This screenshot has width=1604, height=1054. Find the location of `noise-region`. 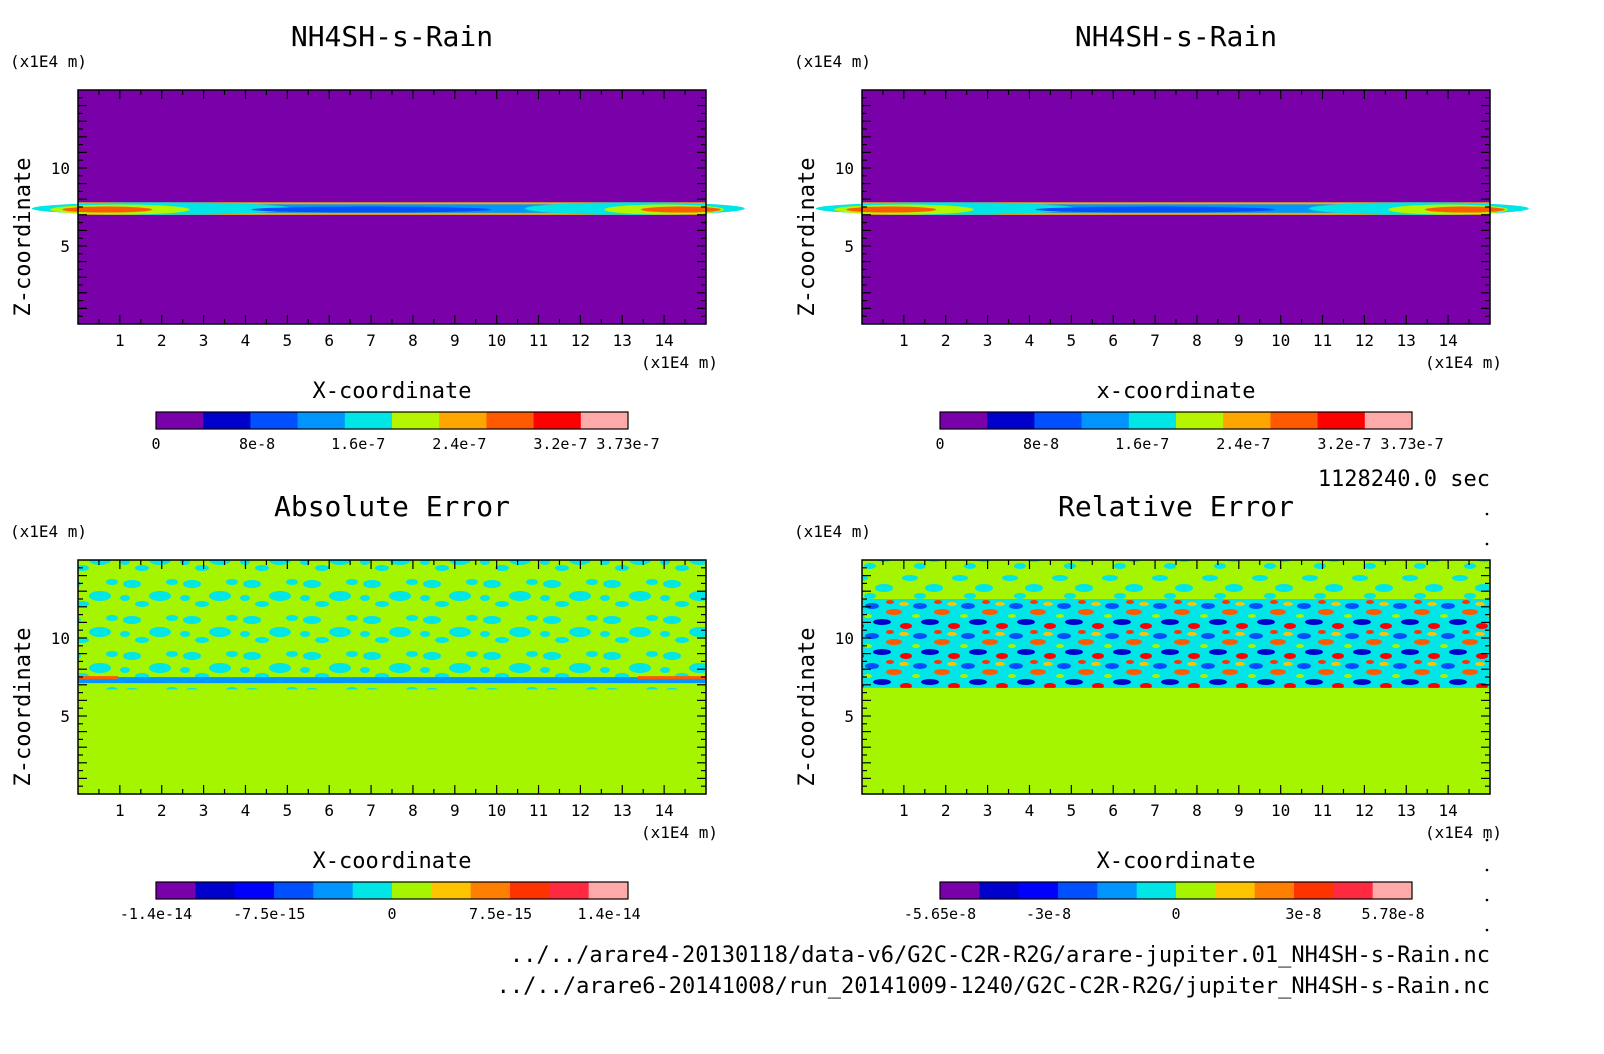

noise-region is located at coordinates (392, 625).